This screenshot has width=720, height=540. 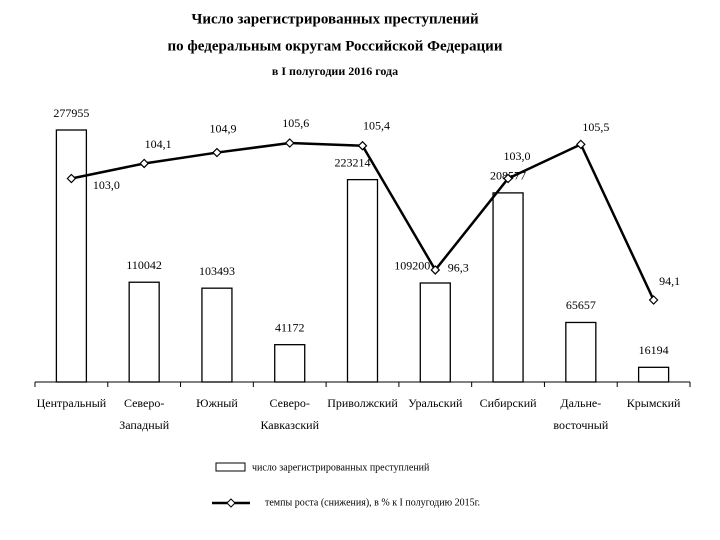 I want to click on x-tick-label: Кавказский, so click(x=289, y=425).